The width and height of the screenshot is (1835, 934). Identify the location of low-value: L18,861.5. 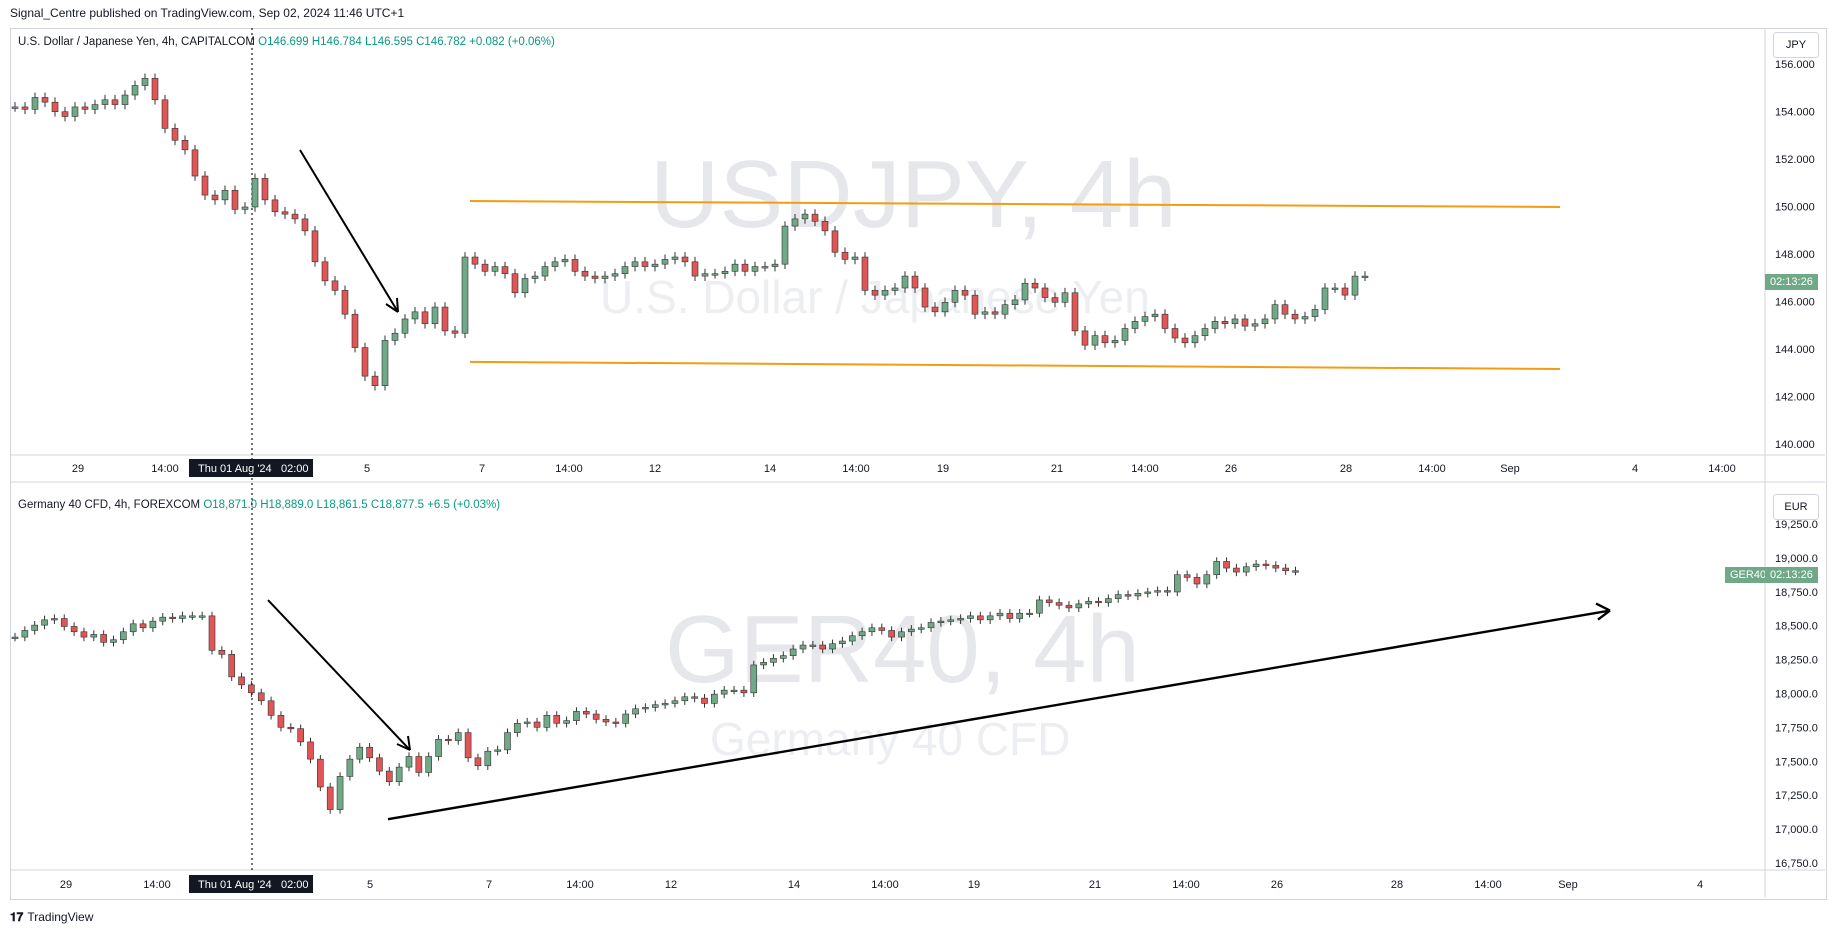
(342, 505).